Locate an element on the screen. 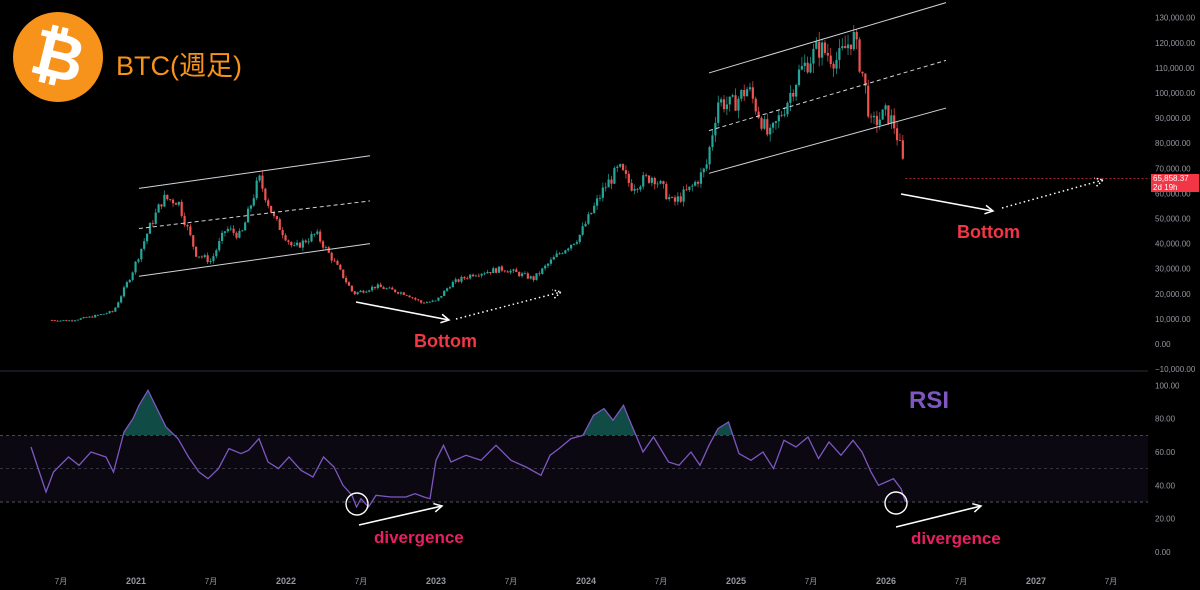  rsi-axis-tick: 80.00 is located at coordinates (1165, 419).